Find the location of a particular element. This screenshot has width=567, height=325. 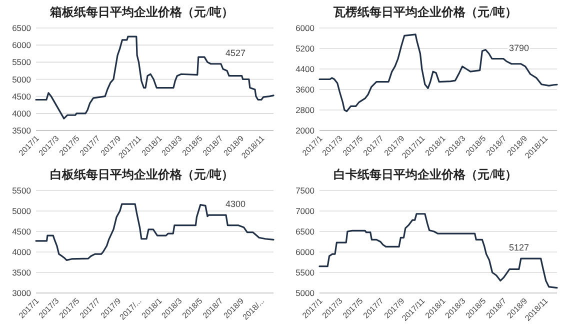

y-tick-label: 7000 is located at coordinates (305, 211).